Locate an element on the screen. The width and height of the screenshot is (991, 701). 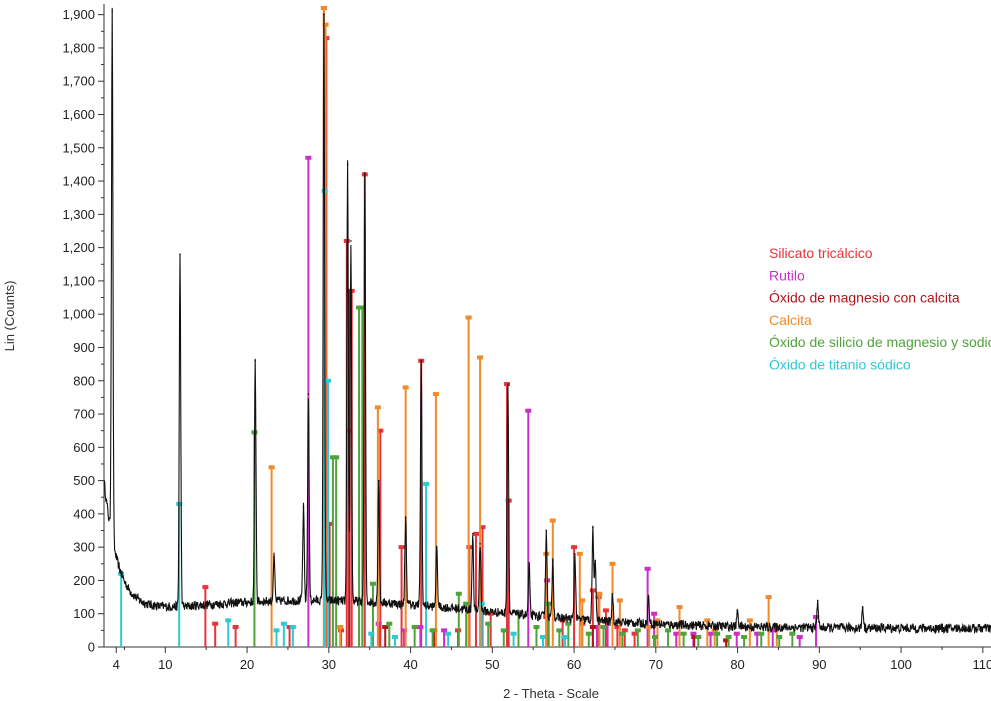
y-tick-label: 900 is located at coordinates (84, 347).